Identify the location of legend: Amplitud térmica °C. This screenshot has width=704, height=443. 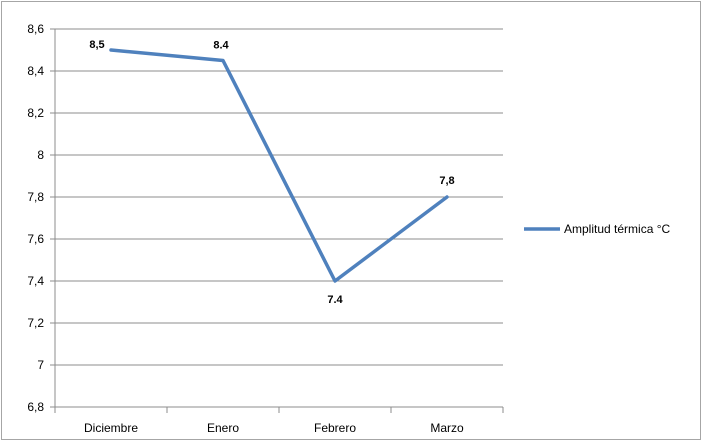
(597, 229).